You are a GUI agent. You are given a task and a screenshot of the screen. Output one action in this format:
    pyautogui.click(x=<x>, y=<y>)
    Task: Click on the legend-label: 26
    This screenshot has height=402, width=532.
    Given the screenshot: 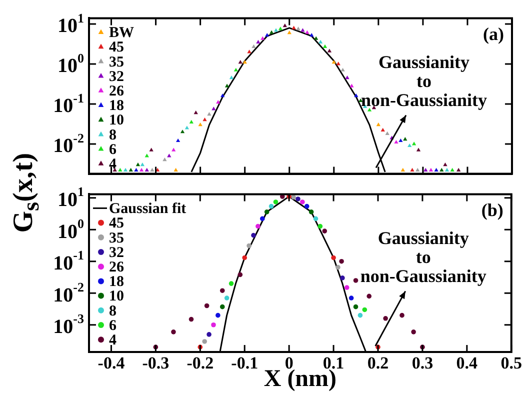 What is the action you would take?
    pyautogui.click(x=116, y=267)
    